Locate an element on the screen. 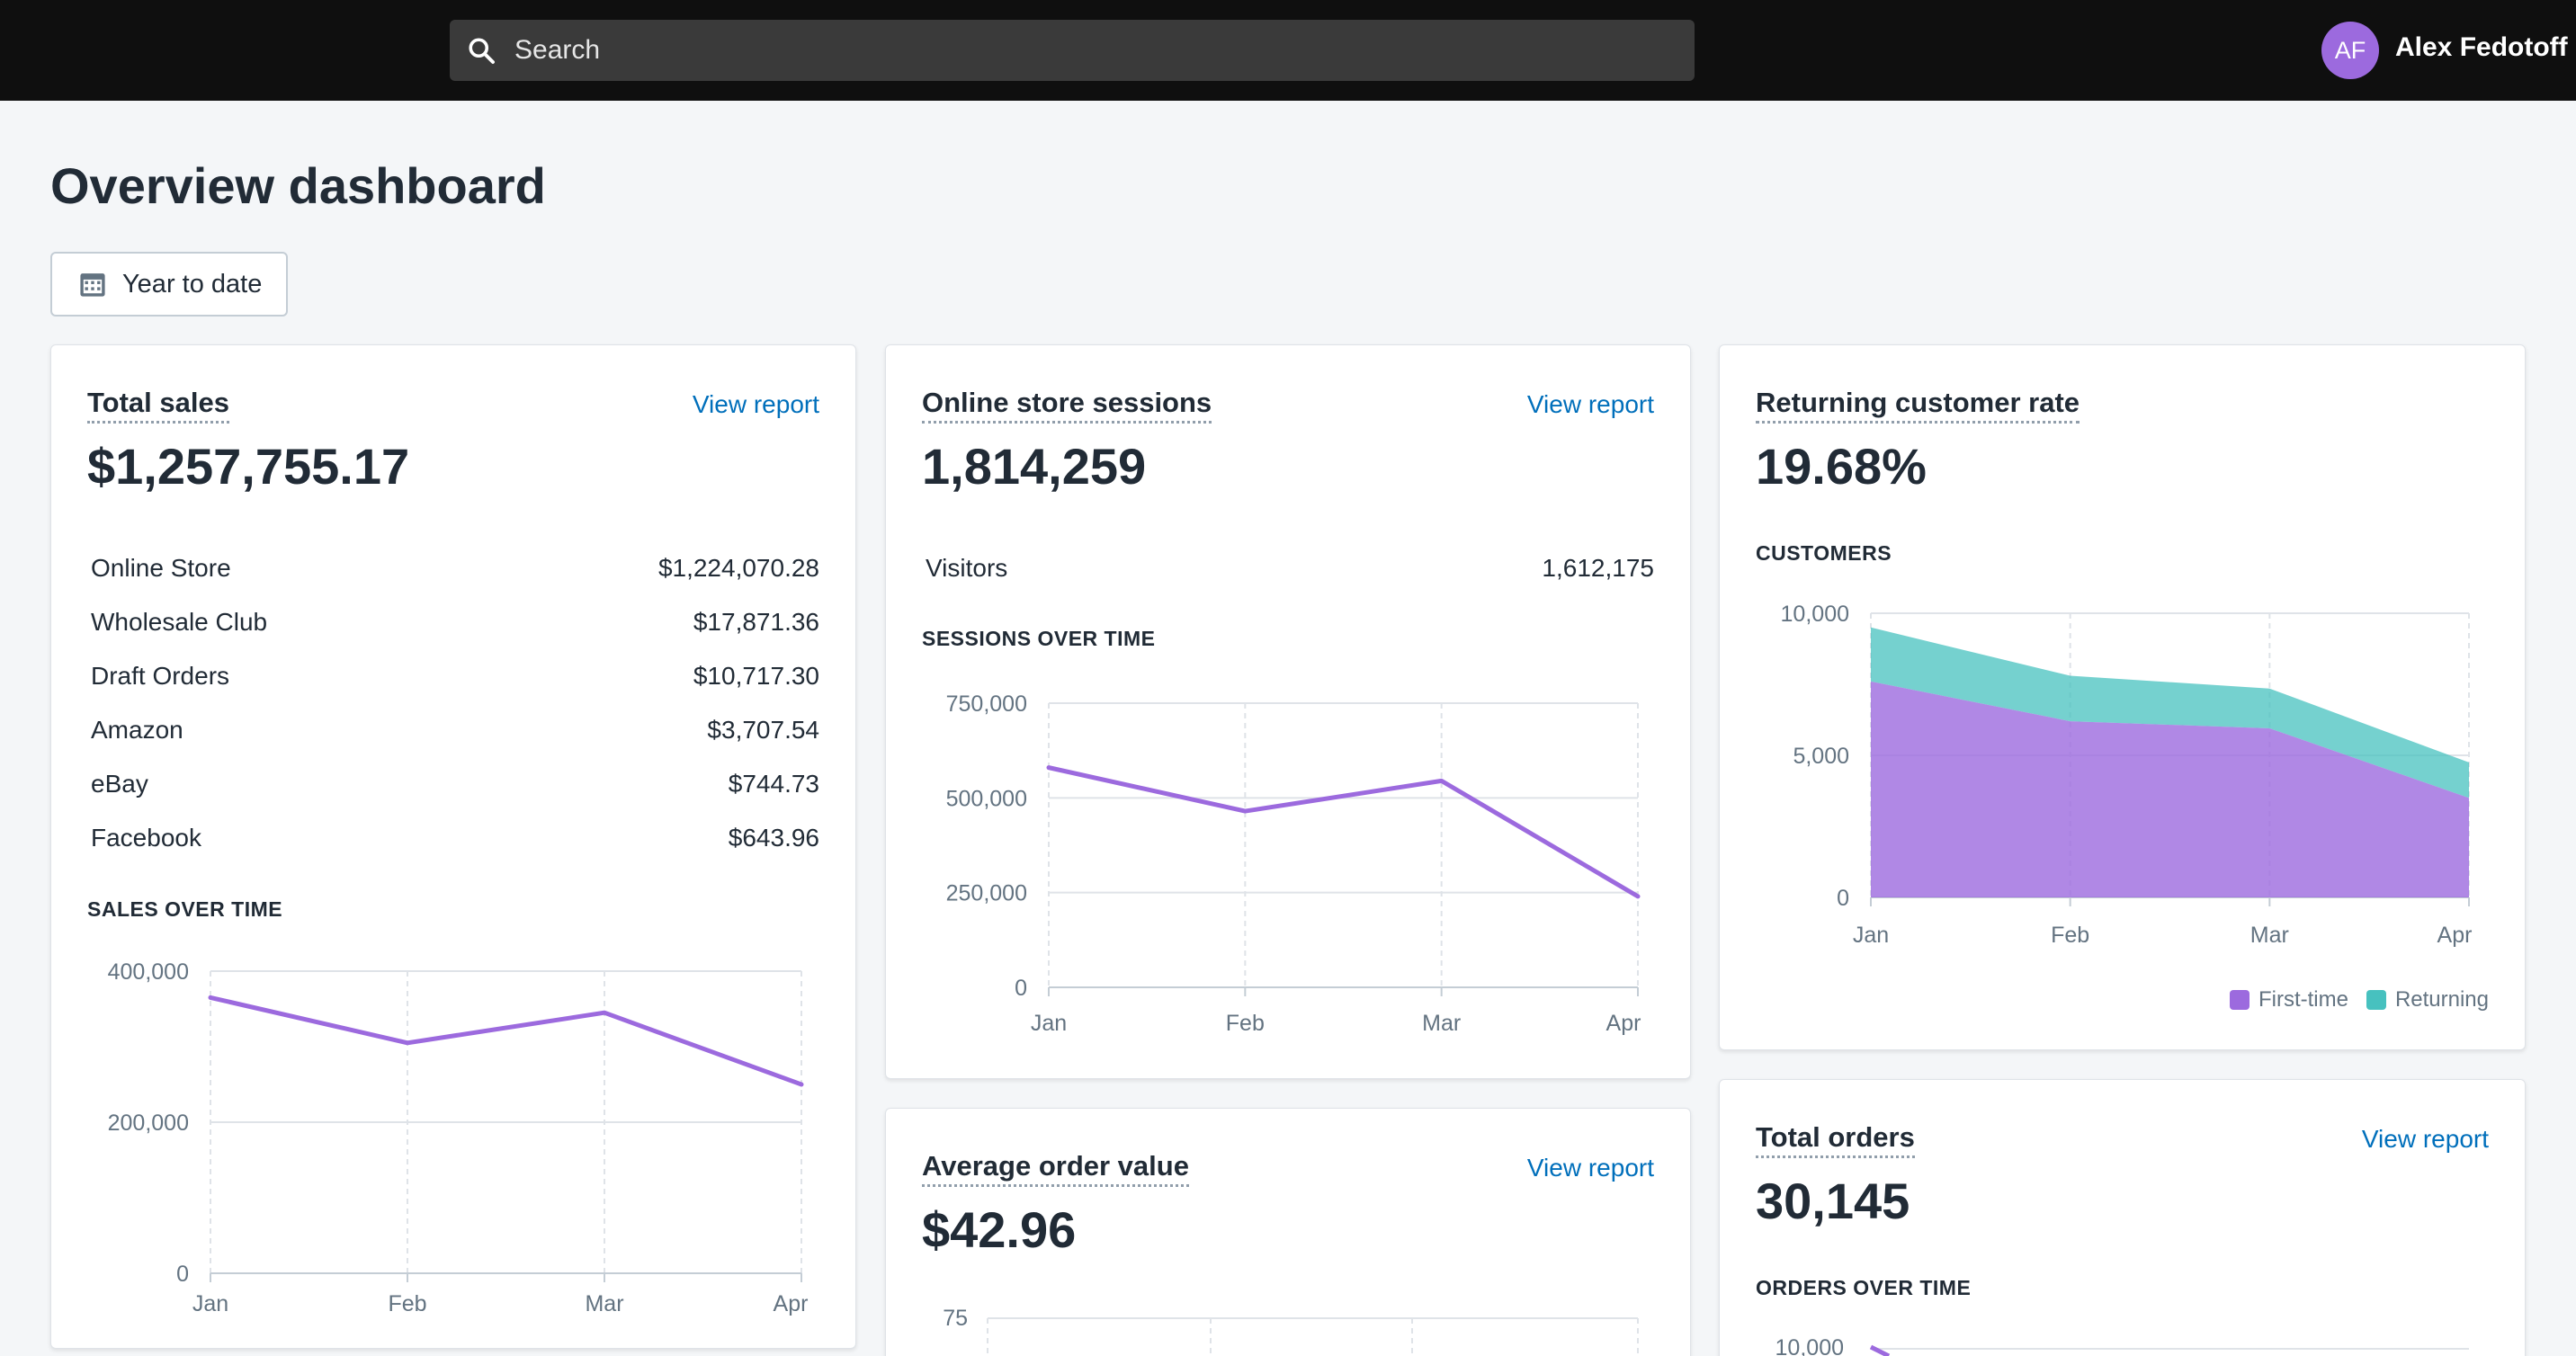 Image resolution: width=2576 pixels, height=1356 pixels. sales-over-time-chart: 0 200,000 400,000 Jan Feb Mar Apr is located at coordinates (458, 1137).